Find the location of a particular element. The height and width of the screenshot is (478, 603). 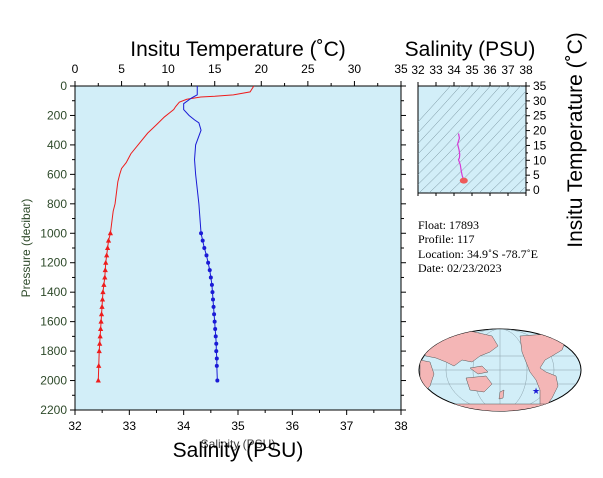

float-id: Float: 17893 is located at coordinates (448, 225).